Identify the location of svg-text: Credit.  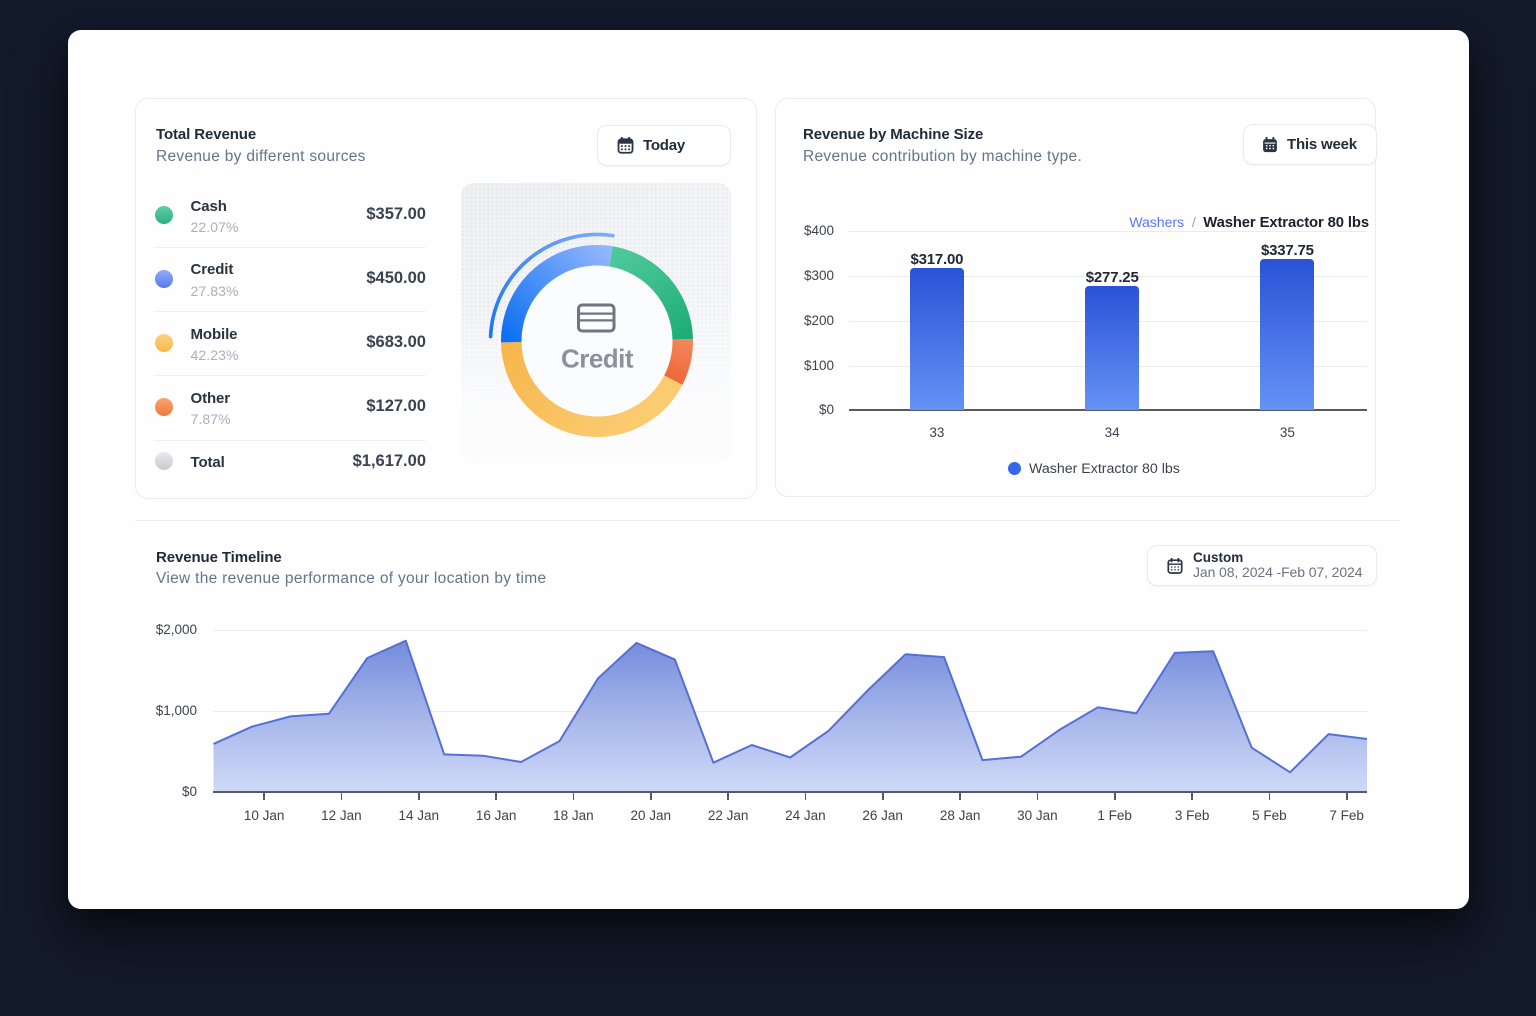
(597, 359).